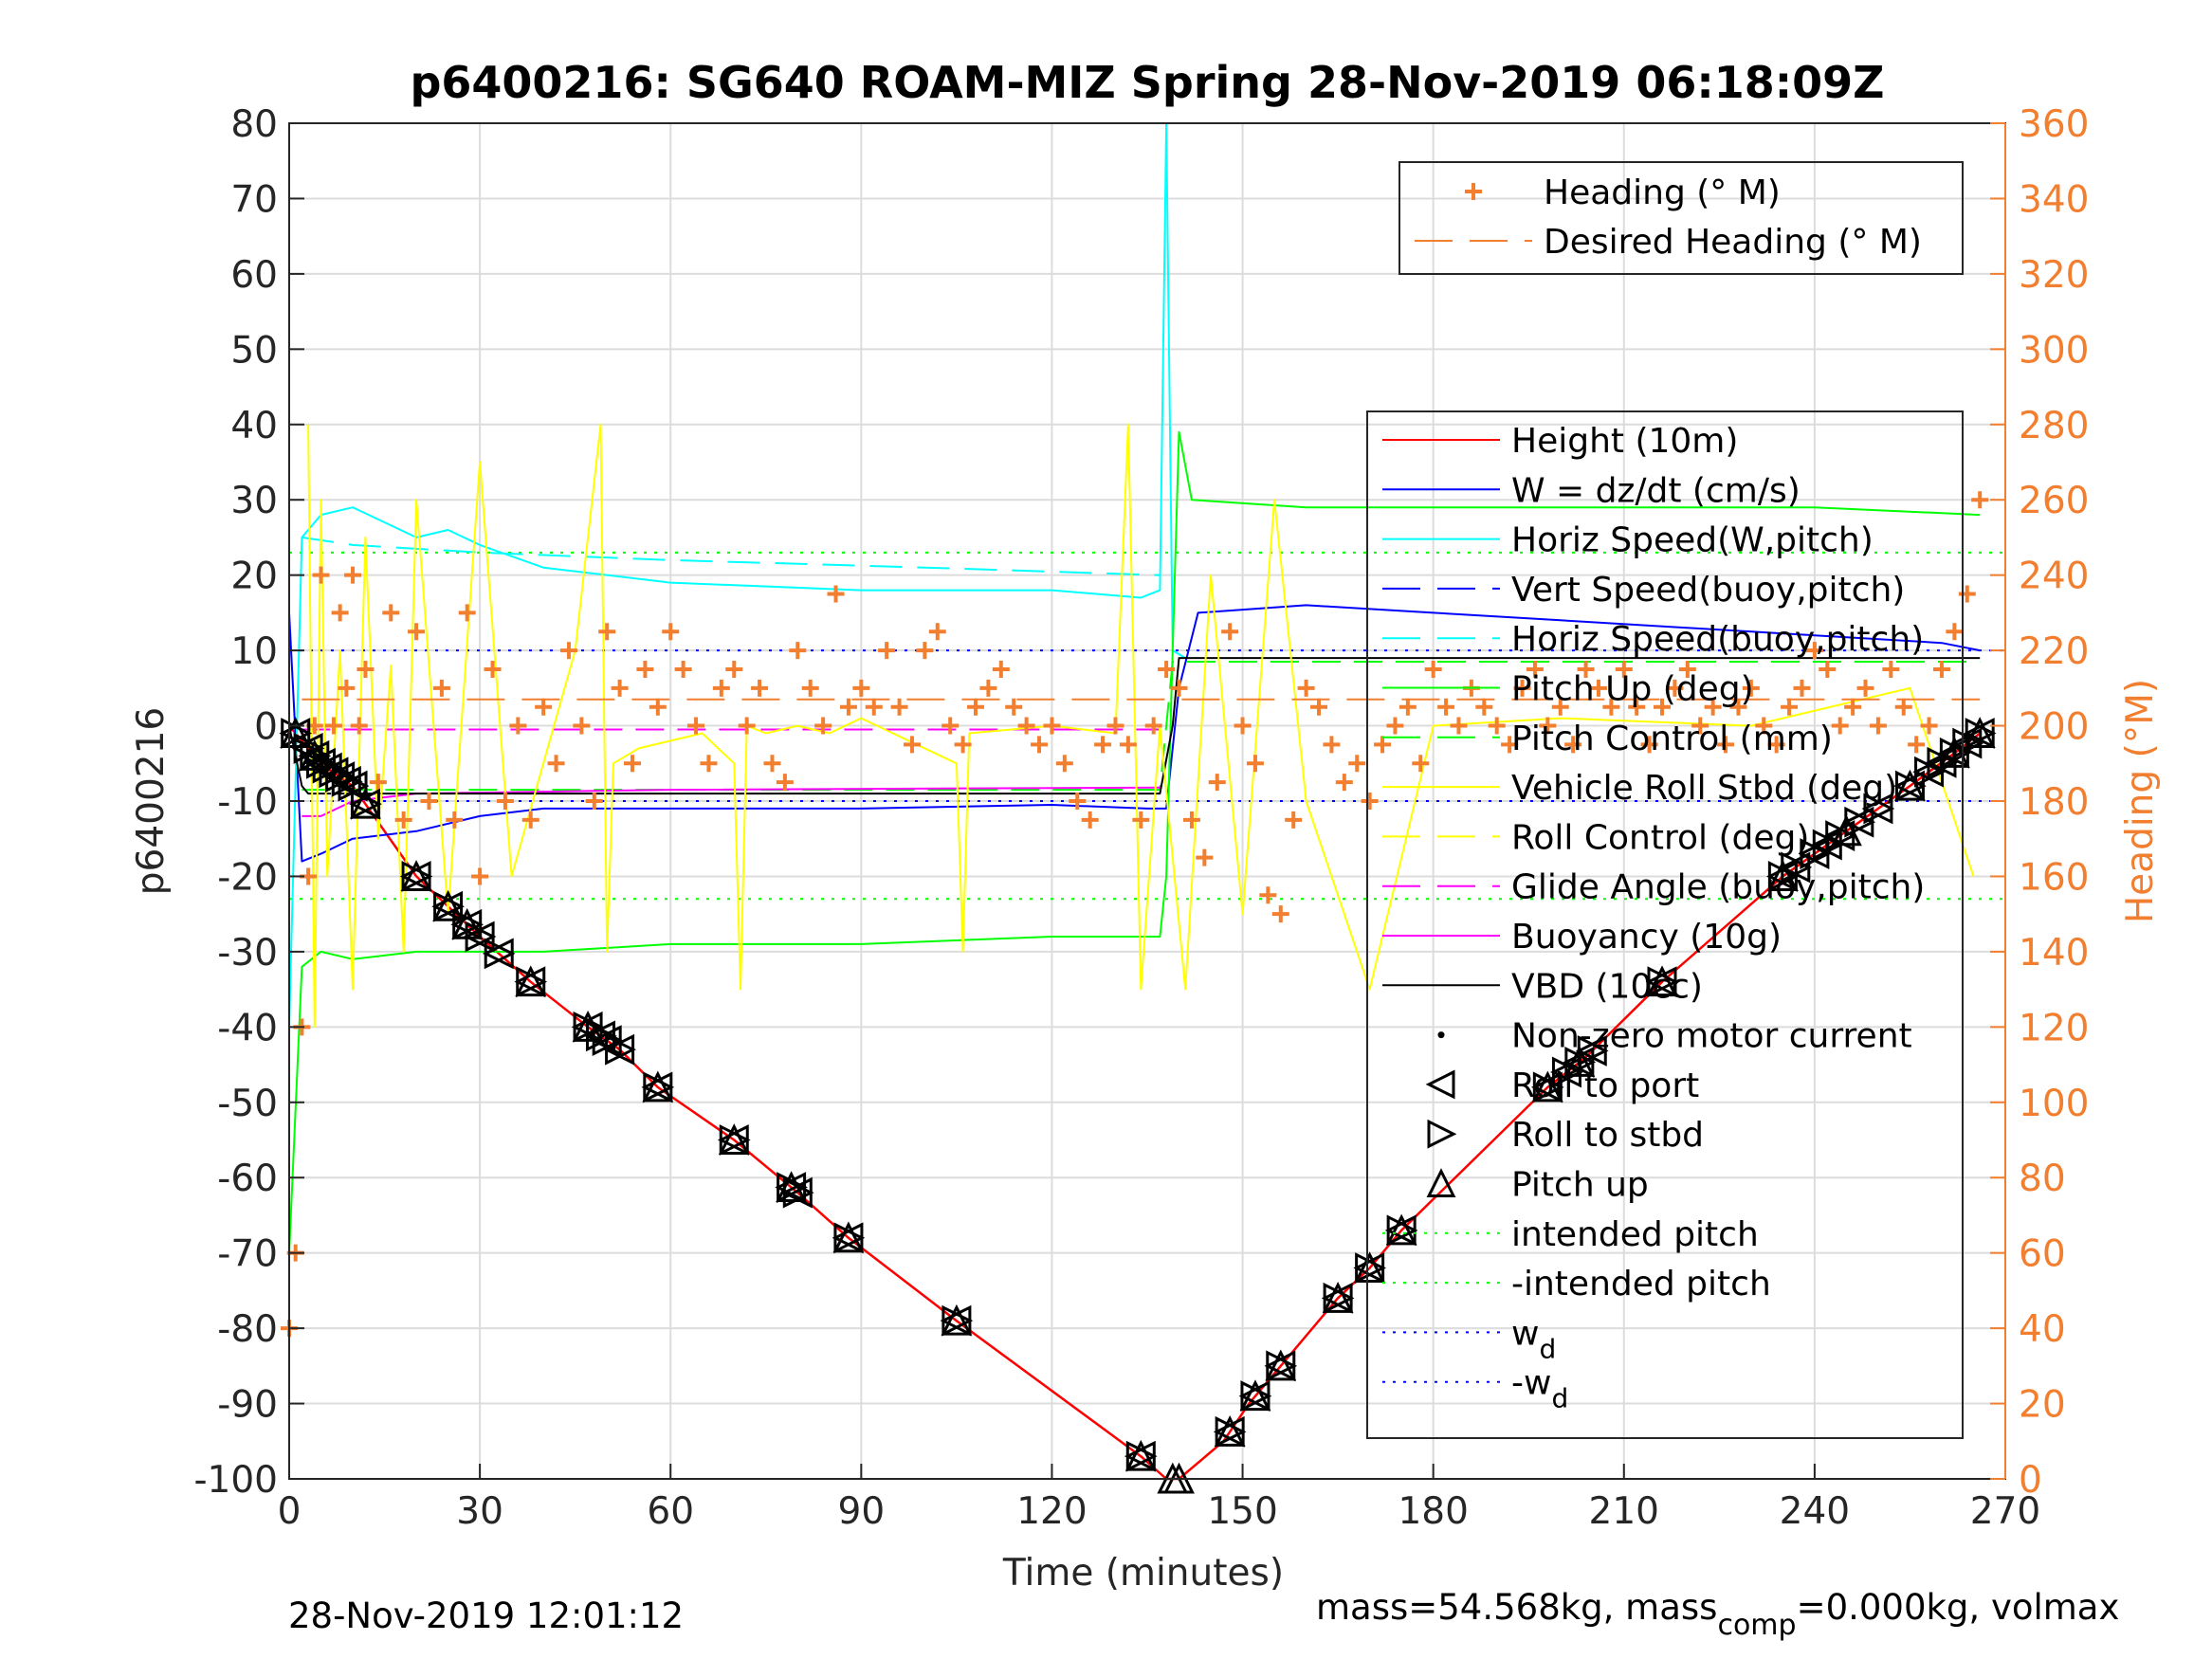  Describe the element at coordinates (247, 802) in the screenshot. I see `y-tick-label: -10` at that location.